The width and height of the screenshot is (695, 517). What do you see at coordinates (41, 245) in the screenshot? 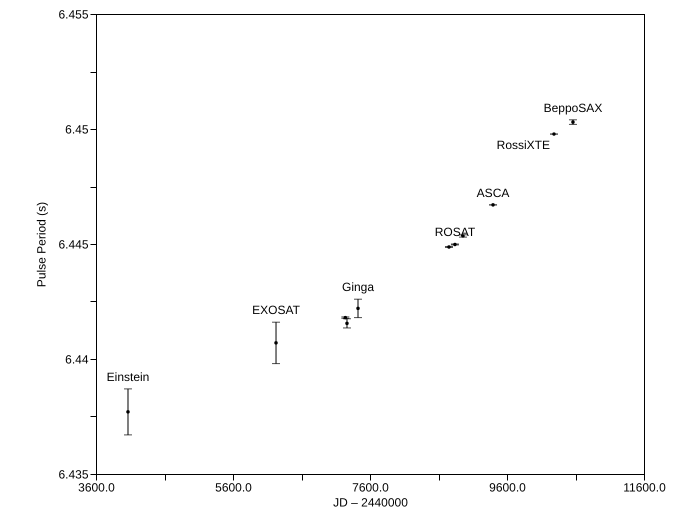
I see `y-axis-title: Pulse Period (s)` at bounding box center [41, 245].